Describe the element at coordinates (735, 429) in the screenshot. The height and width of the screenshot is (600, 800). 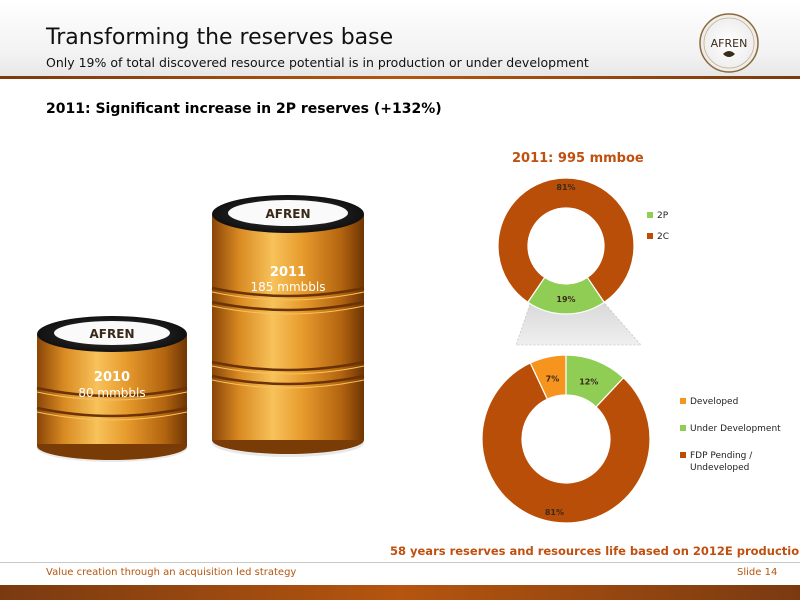
I see `legend-label-under-development: Under Development` at that location.